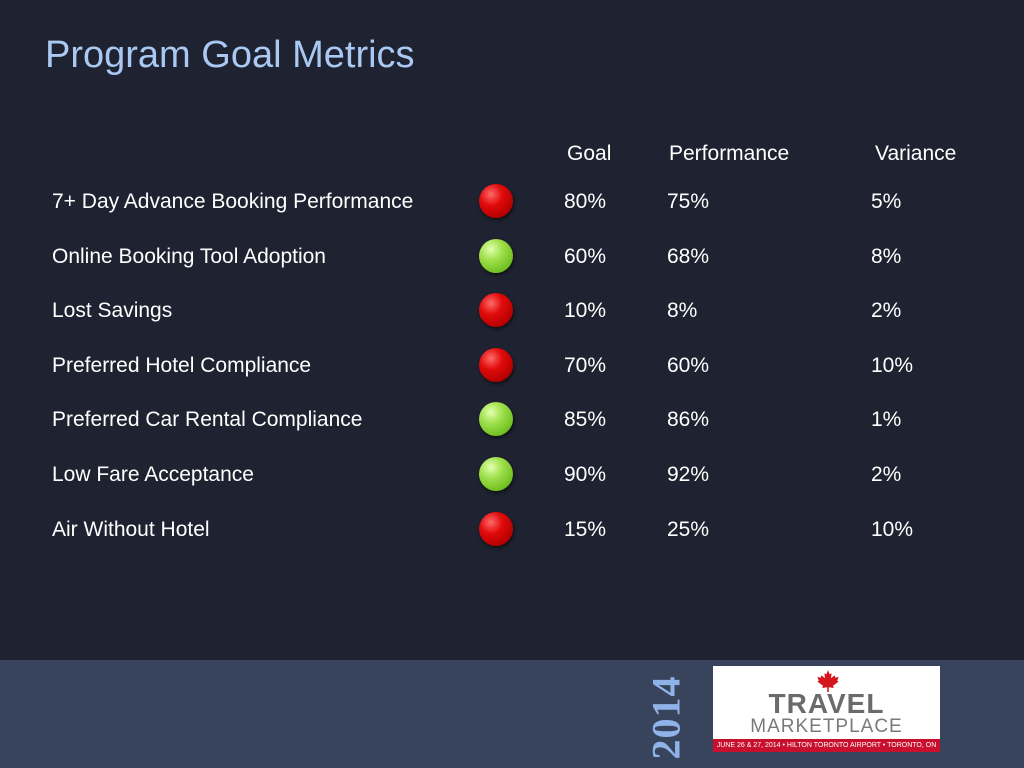  What do you see at coordinates (828, 681) in the screenshot?
I see `maple-leaf-icon` at bounding box center [828, 681].